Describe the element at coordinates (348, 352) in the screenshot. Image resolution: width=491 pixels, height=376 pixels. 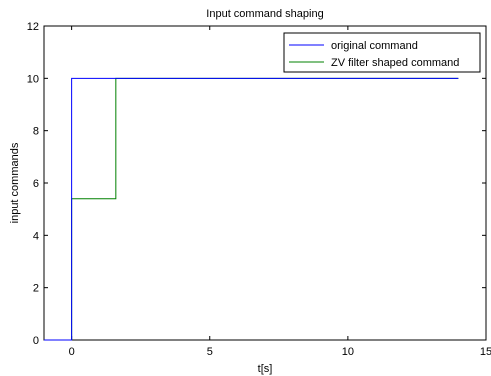
I see `x-tick-label: 10` at that location.